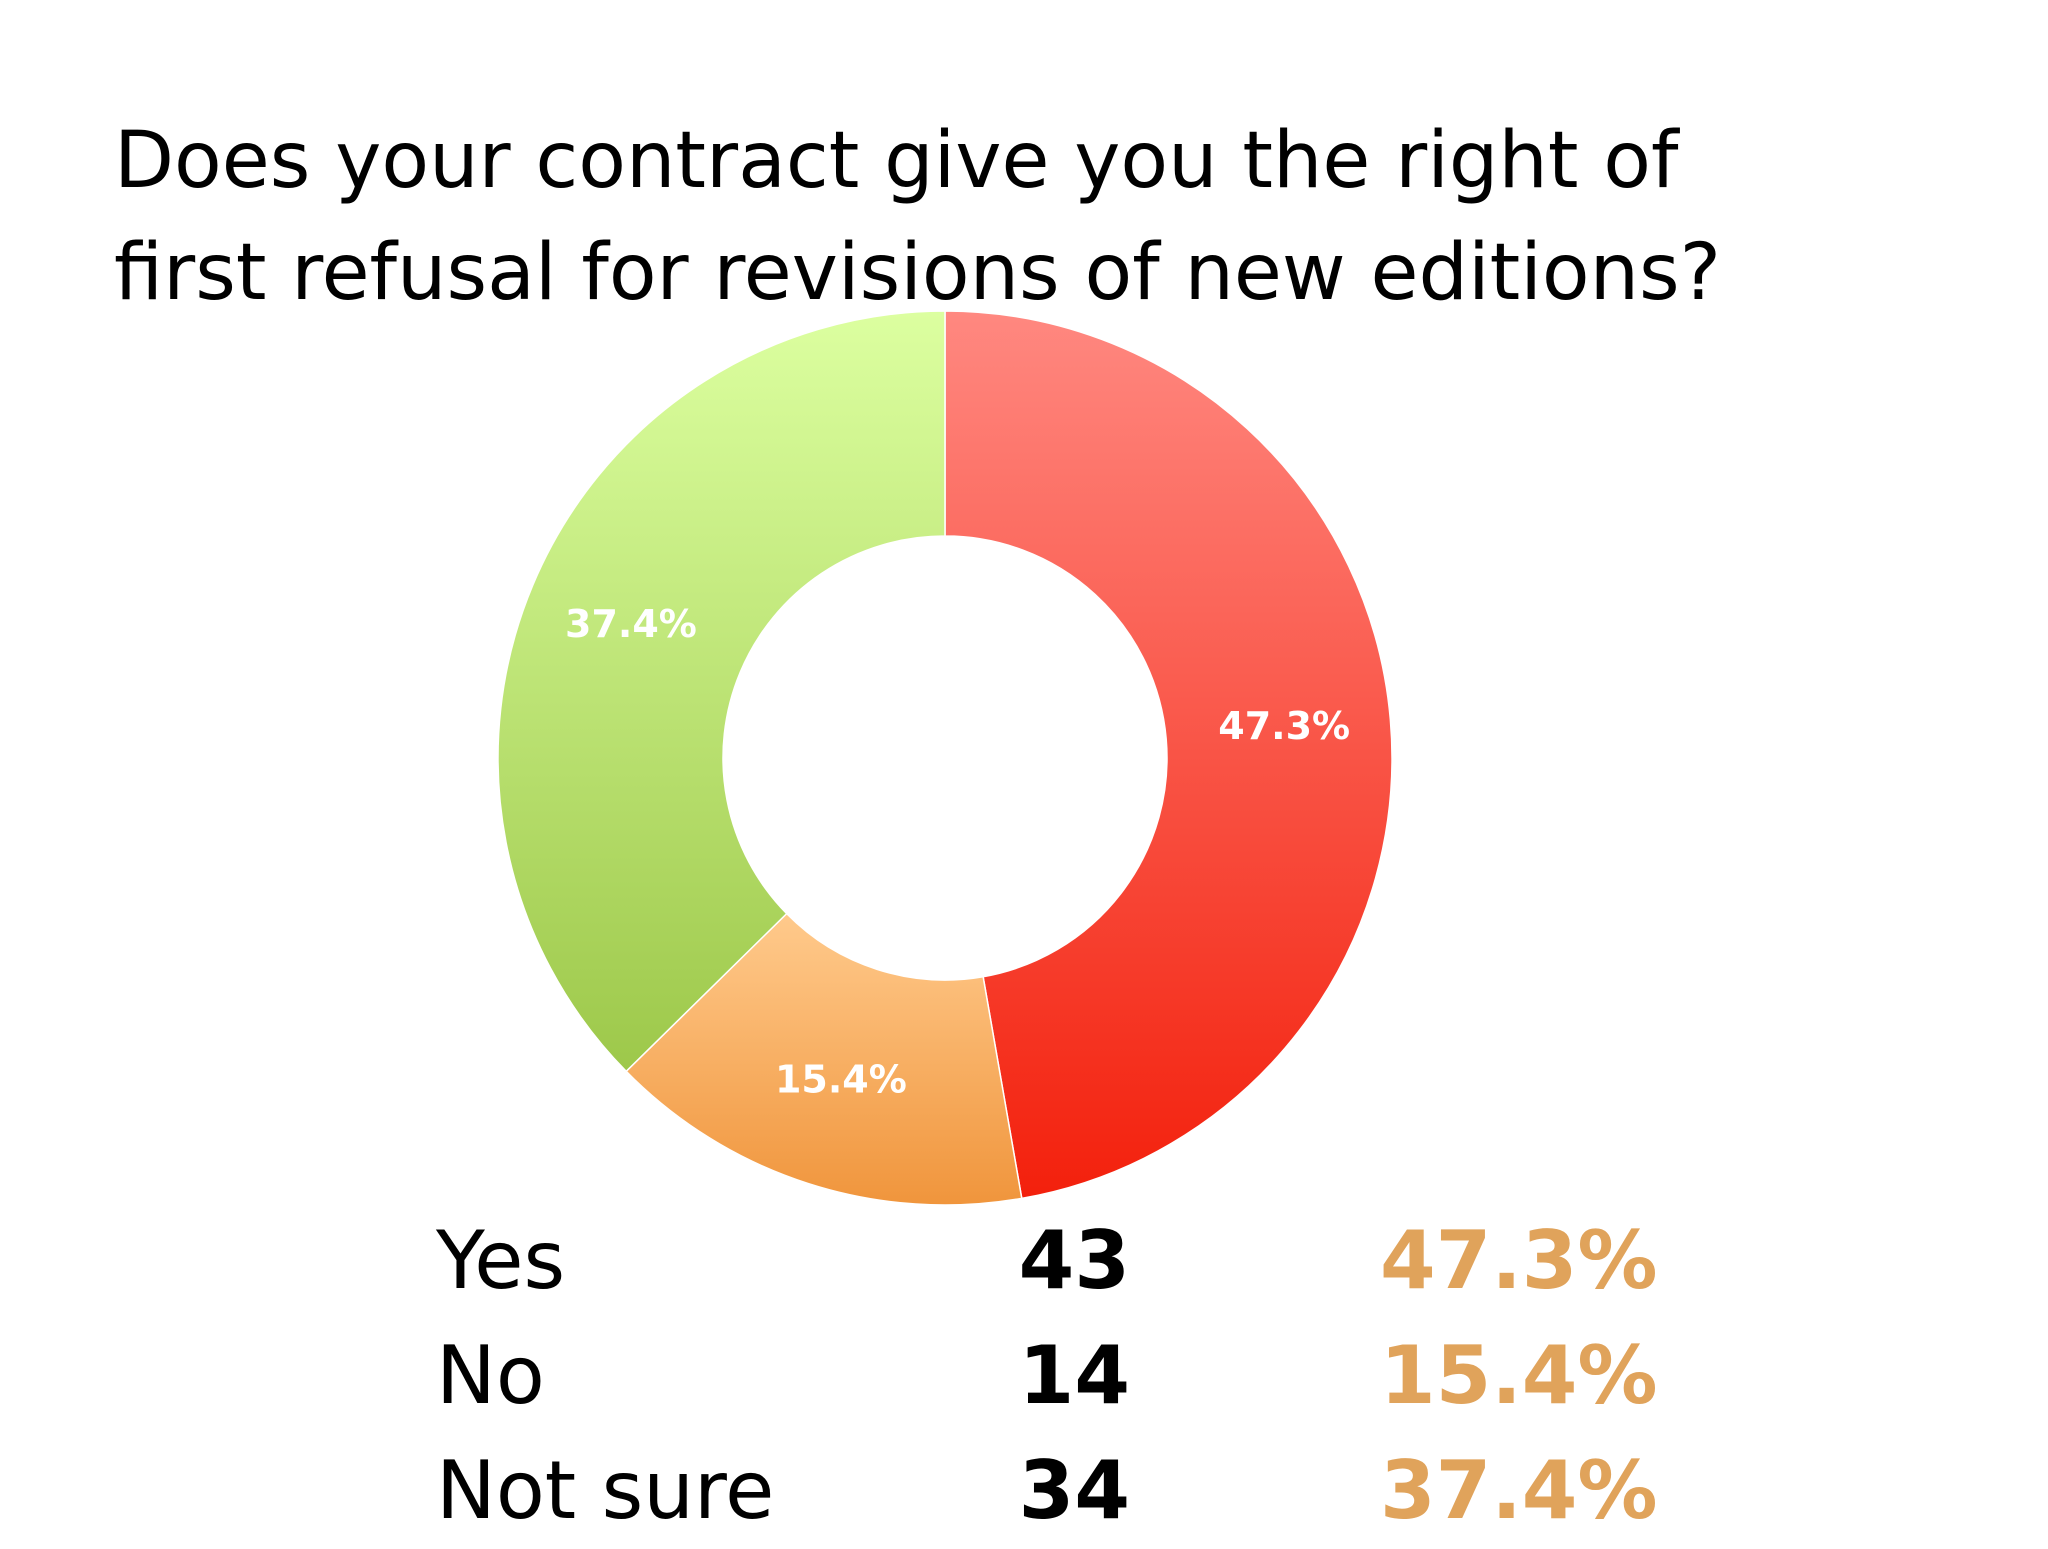  I want to click on slice-percent-label: 37.4%, so click(631, 624).